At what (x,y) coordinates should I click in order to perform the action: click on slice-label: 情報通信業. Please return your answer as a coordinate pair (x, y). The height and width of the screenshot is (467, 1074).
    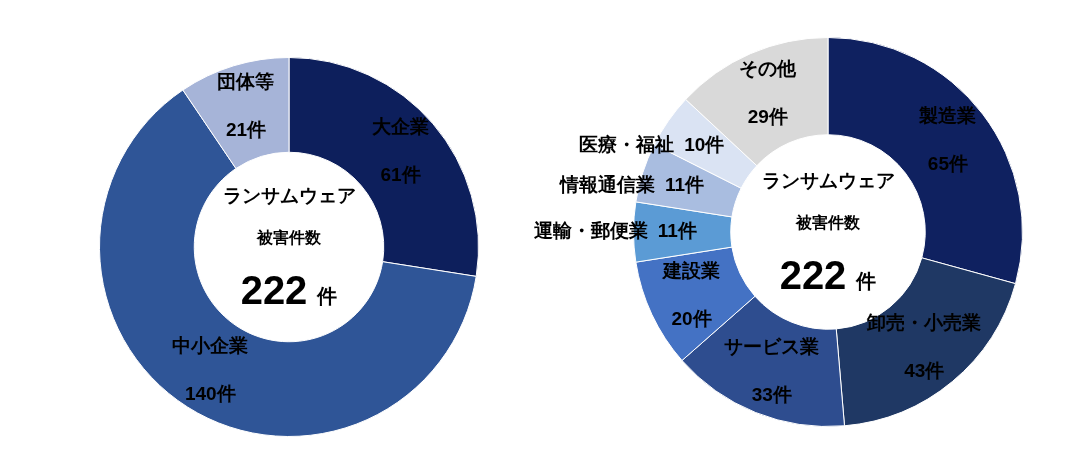
    Looking at the image, I should click on (606, 185).